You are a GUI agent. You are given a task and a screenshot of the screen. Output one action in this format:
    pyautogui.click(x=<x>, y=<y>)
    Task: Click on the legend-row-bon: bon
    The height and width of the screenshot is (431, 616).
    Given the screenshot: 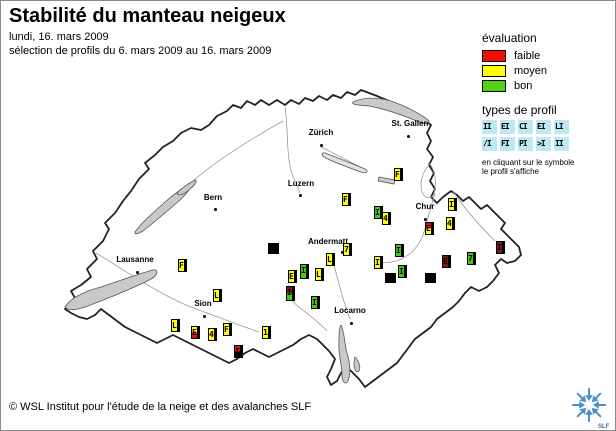 What is the action you would take?
    pyautogui.click(x=547, y=85)
    